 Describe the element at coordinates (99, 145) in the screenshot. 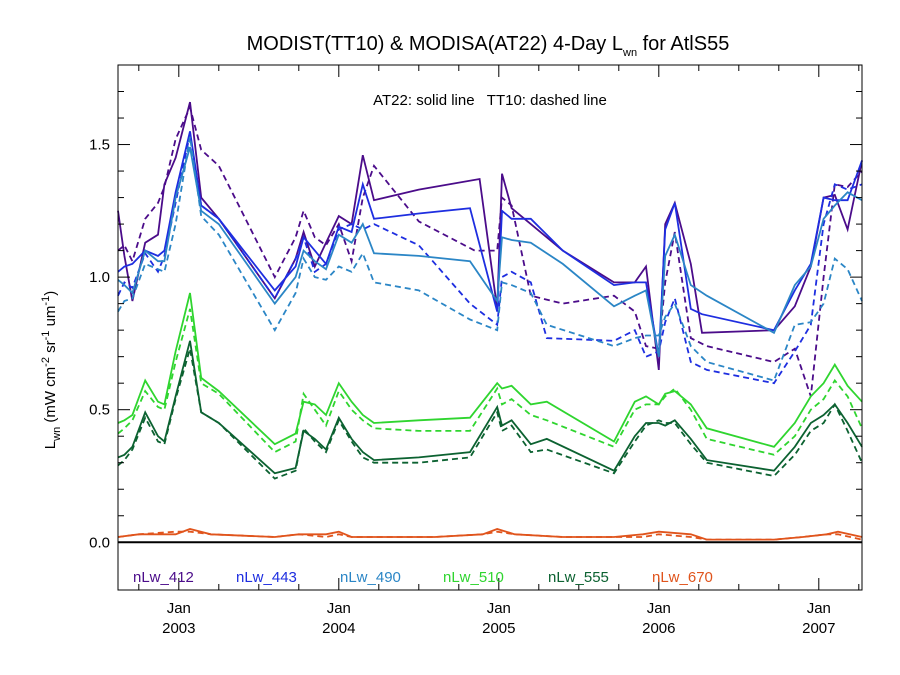

I see `y-tick-label: 1.5` at that location.